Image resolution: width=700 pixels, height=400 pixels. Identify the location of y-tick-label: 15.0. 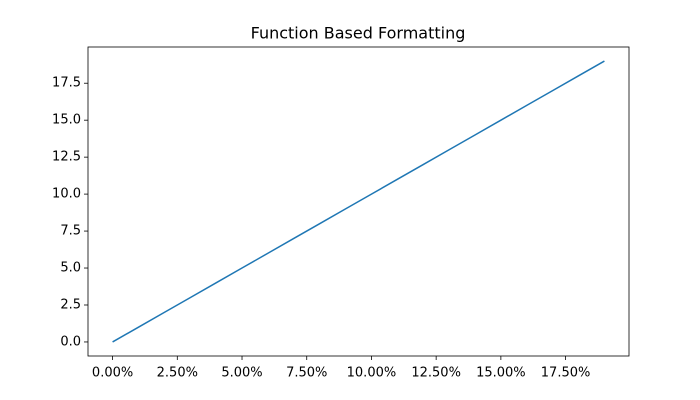
(66, 120).